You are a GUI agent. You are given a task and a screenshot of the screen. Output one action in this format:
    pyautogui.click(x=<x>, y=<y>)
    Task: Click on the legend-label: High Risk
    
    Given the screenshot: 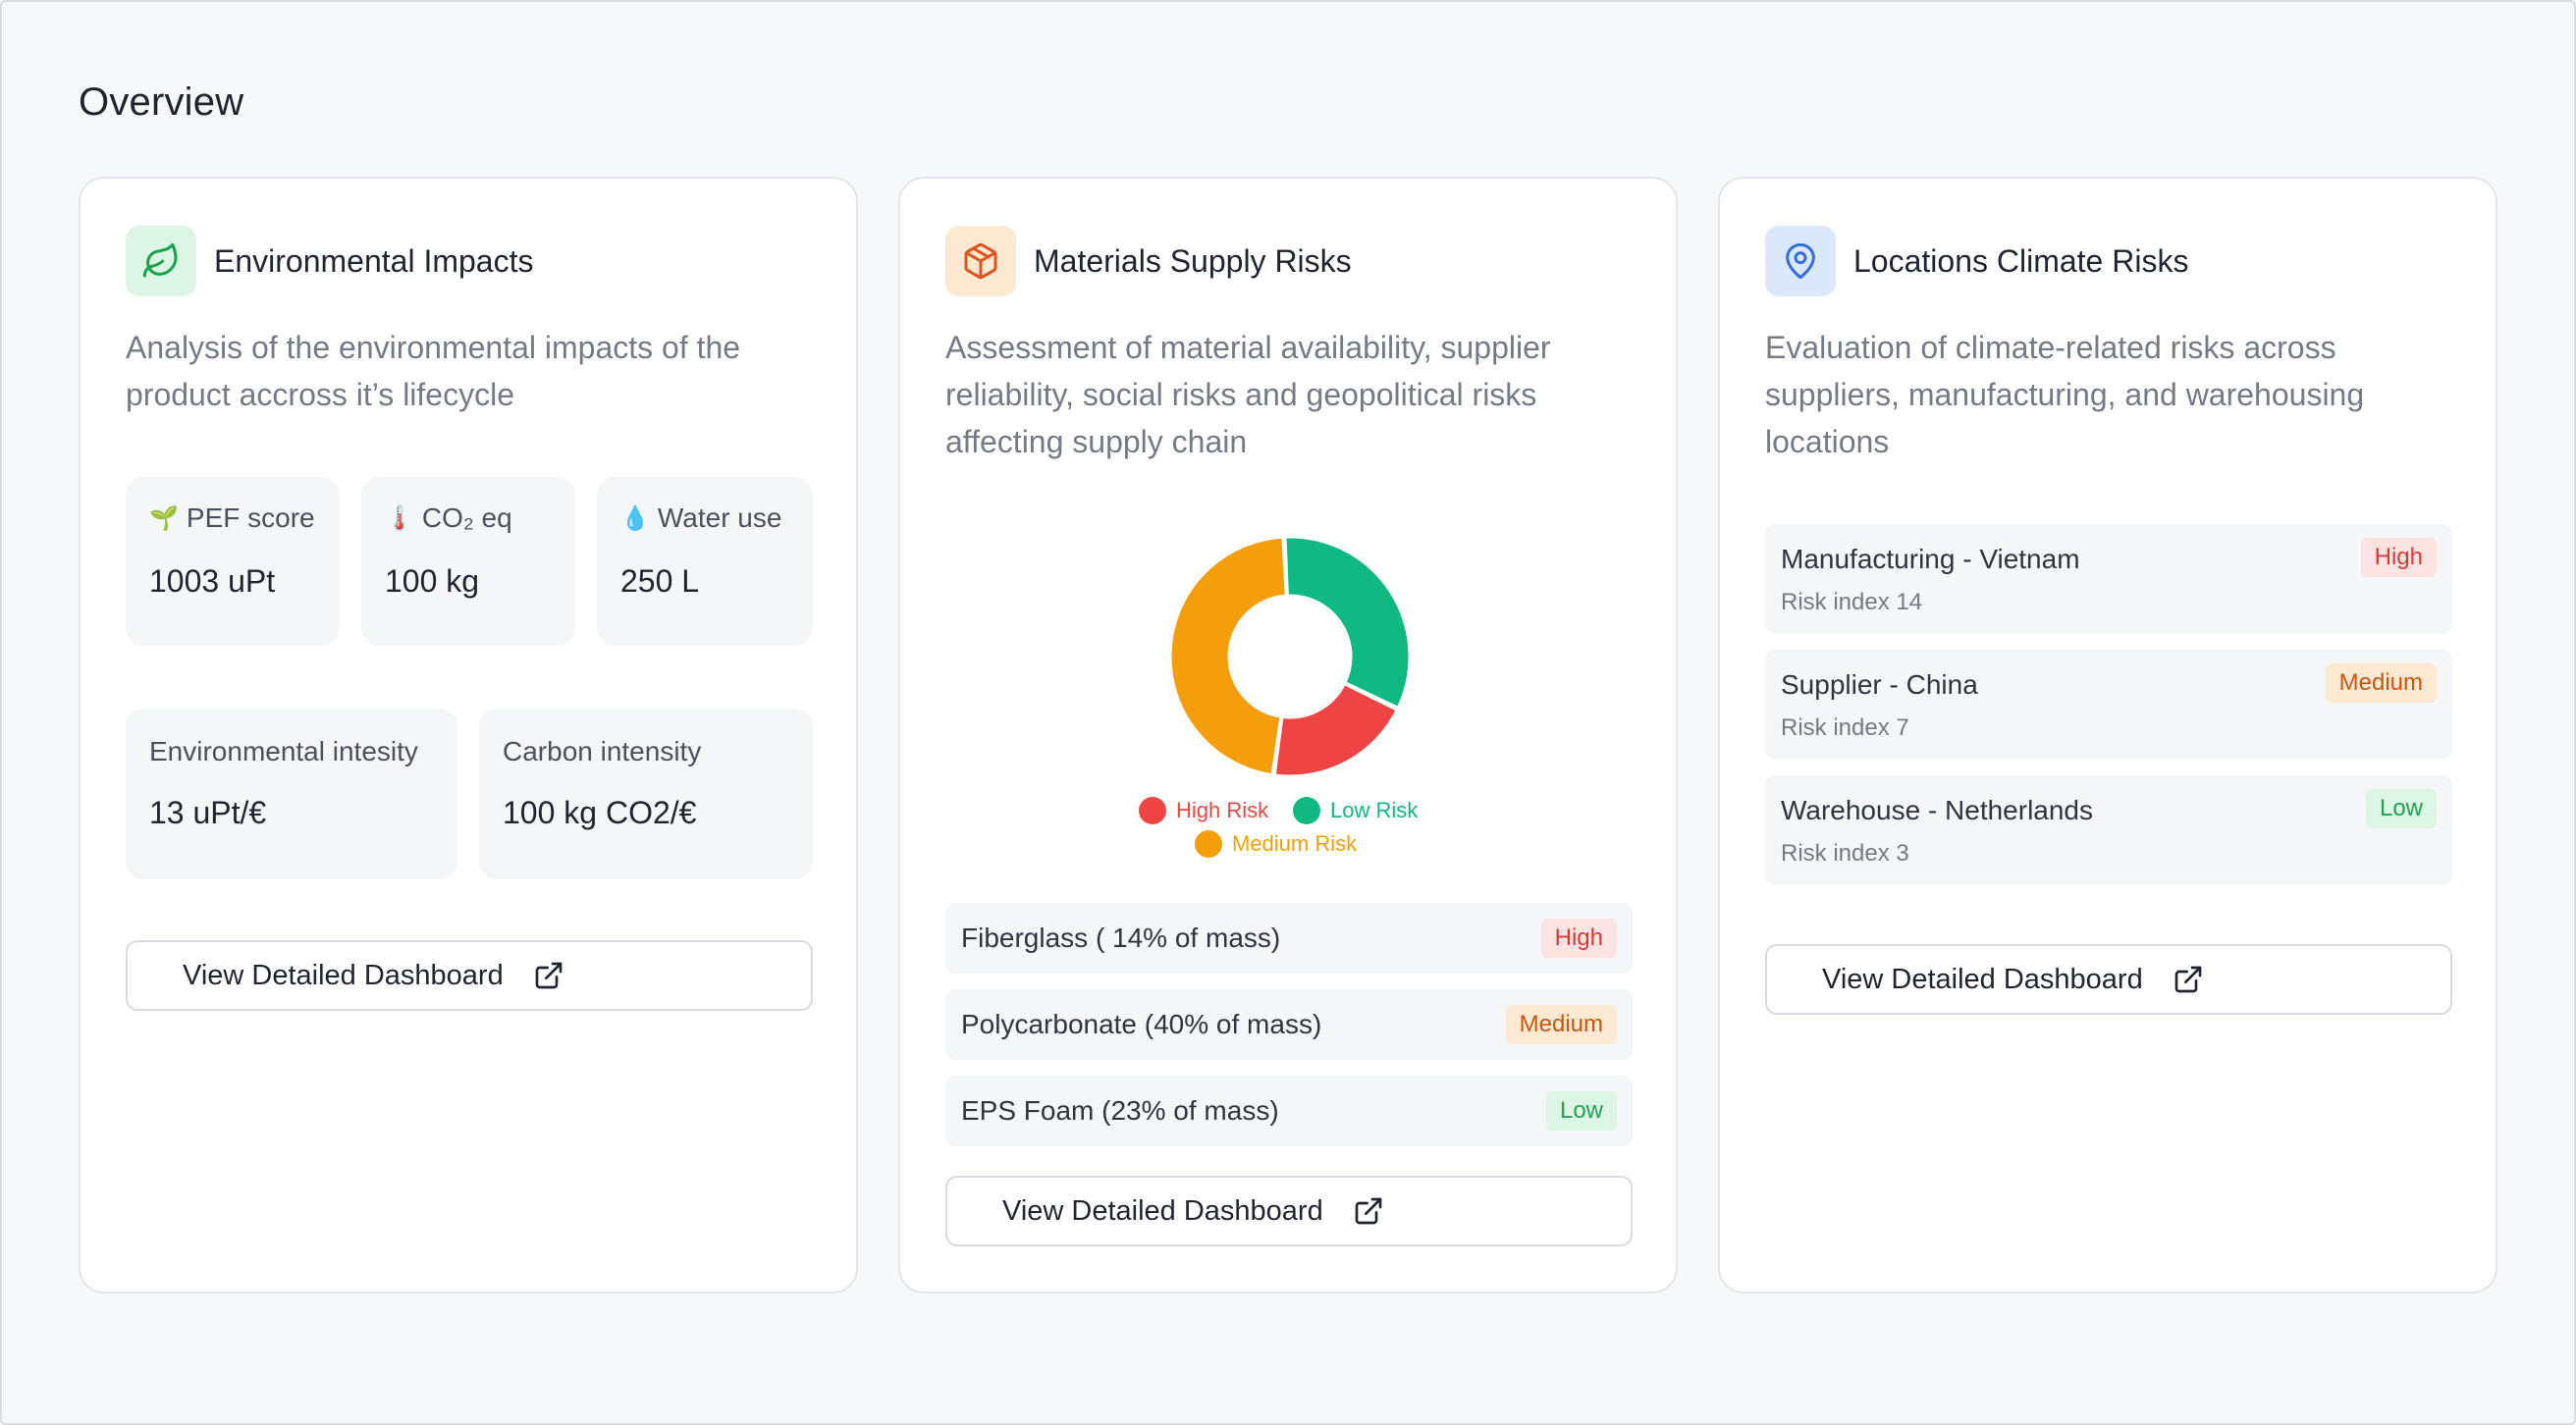 What is the action you would take?
    pyautogui.click(x=1222, y=810)
    